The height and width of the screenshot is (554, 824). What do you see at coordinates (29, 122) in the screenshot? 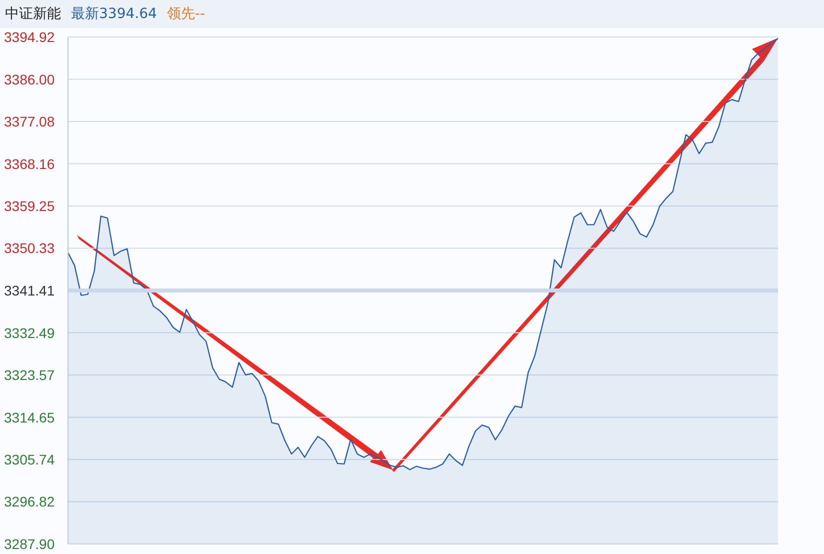
I see `y-tick-label: 3377.08` at bounding box center [29, 122].